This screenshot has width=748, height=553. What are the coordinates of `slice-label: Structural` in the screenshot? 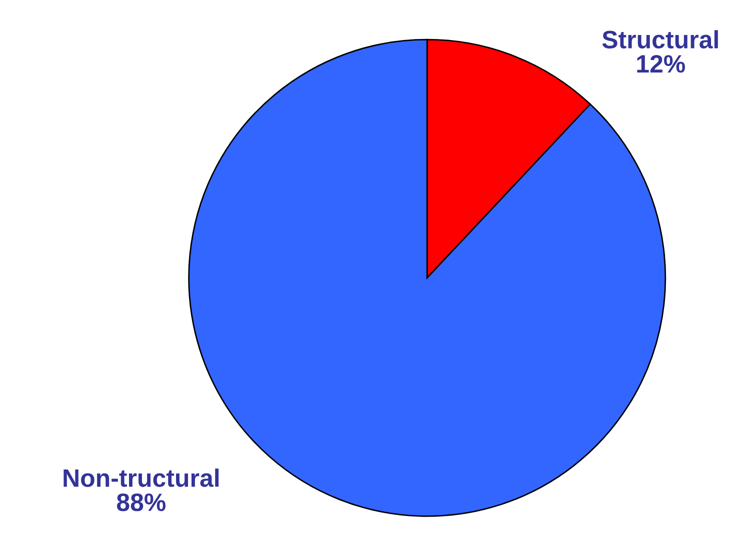 It's located at (660, 39).